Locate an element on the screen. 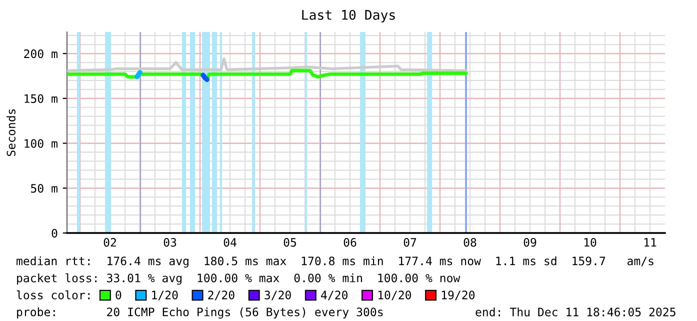  legend-label: 10/20 is located at coordinates (395, 295).